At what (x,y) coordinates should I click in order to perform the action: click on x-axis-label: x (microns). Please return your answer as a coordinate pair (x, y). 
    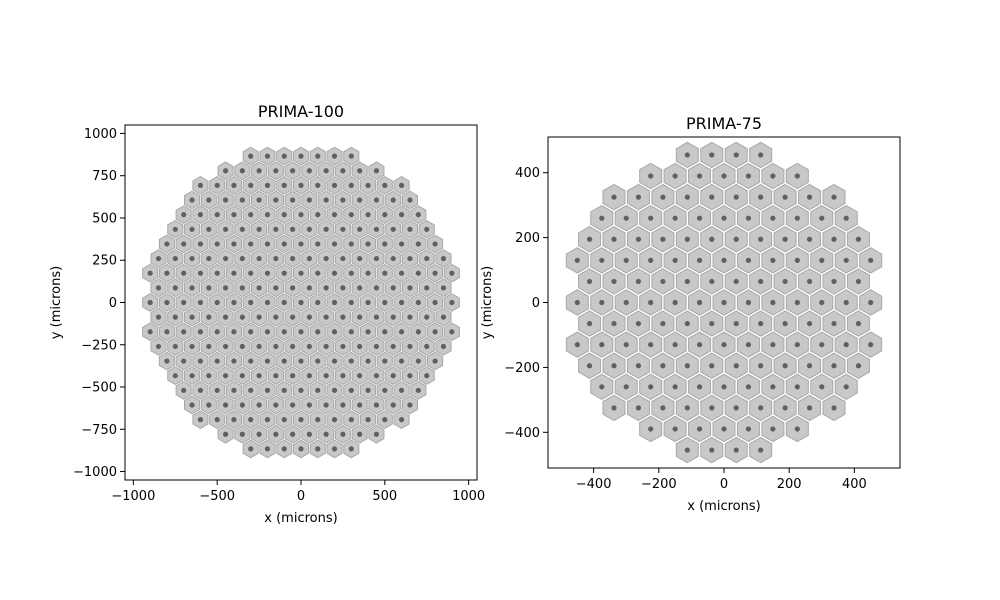
    Looking at the image, I should click on (723, 506).